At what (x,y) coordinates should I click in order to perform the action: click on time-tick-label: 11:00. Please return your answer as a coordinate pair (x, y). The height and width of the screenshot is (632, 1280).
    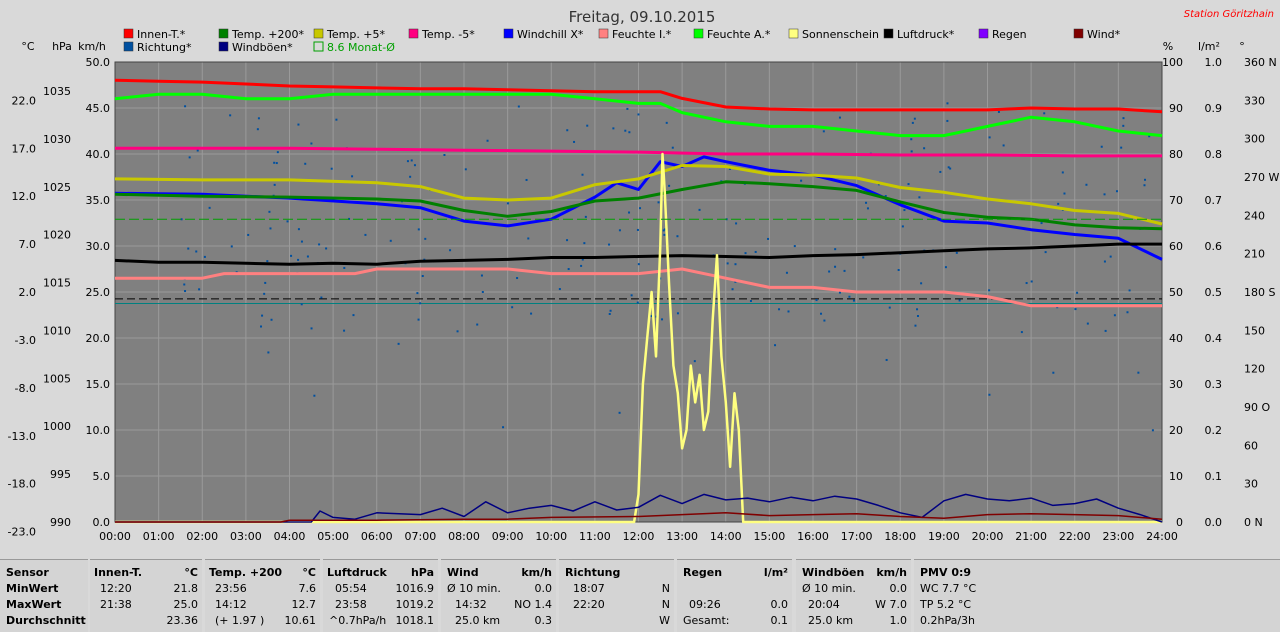
    Looking at the image, I should click on (595, 536).